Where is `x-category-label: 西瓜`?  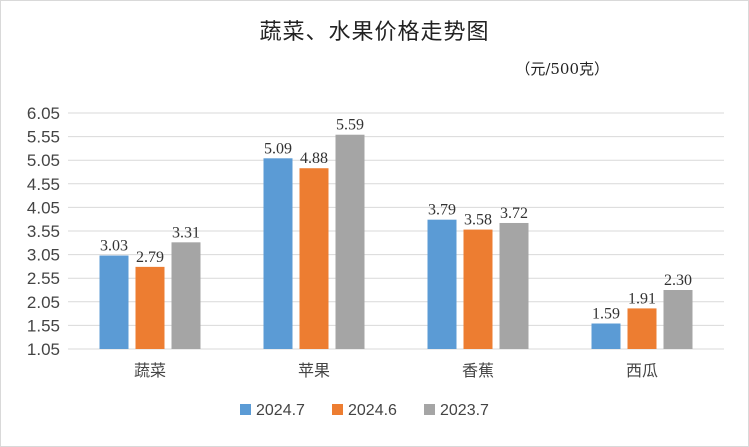
x-category-label: 西瓜 is located at coordinates (642, 370).